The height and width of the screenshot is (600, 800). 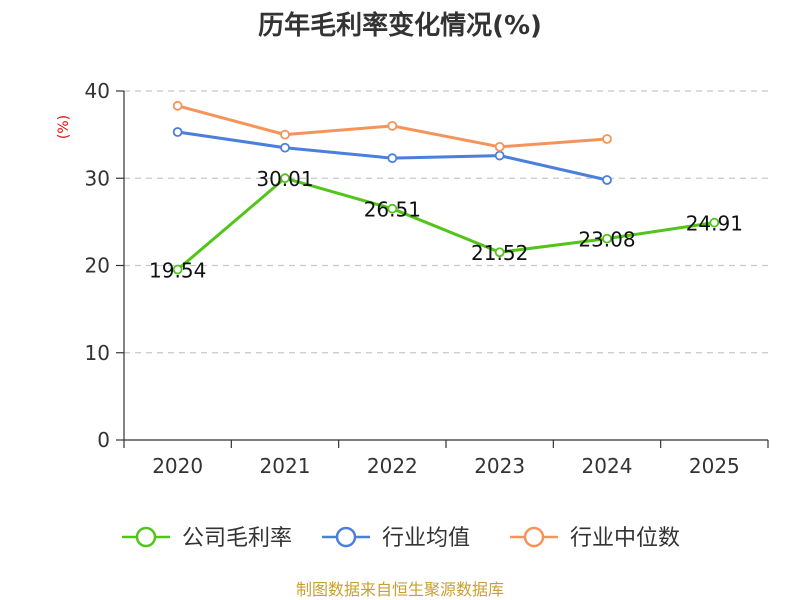 I want to click on data-label: 23.08, so click(x=606, y=240).